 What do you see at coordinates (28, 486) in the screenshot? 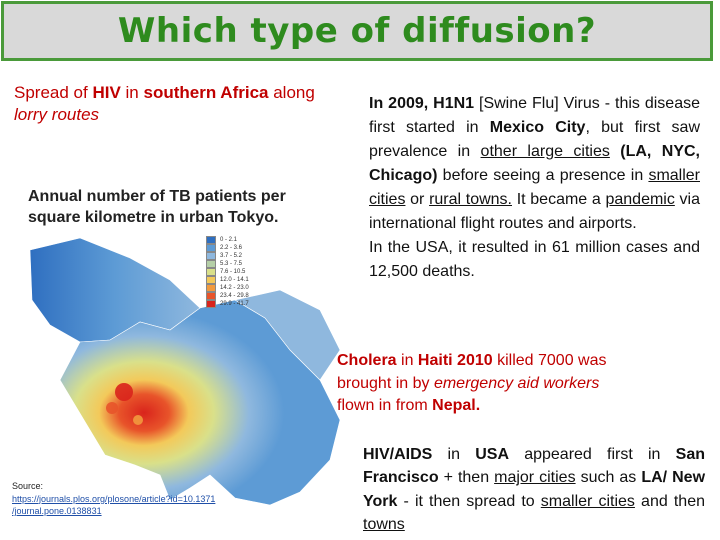
I see `source-label: Source:` at bounding box center [28, 486].